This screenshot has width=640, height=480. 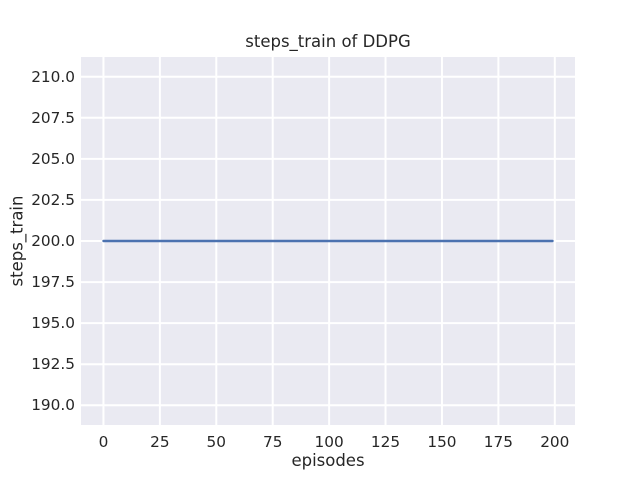 I want to click on x-tick-label: 0, so click(x=103, y=442).